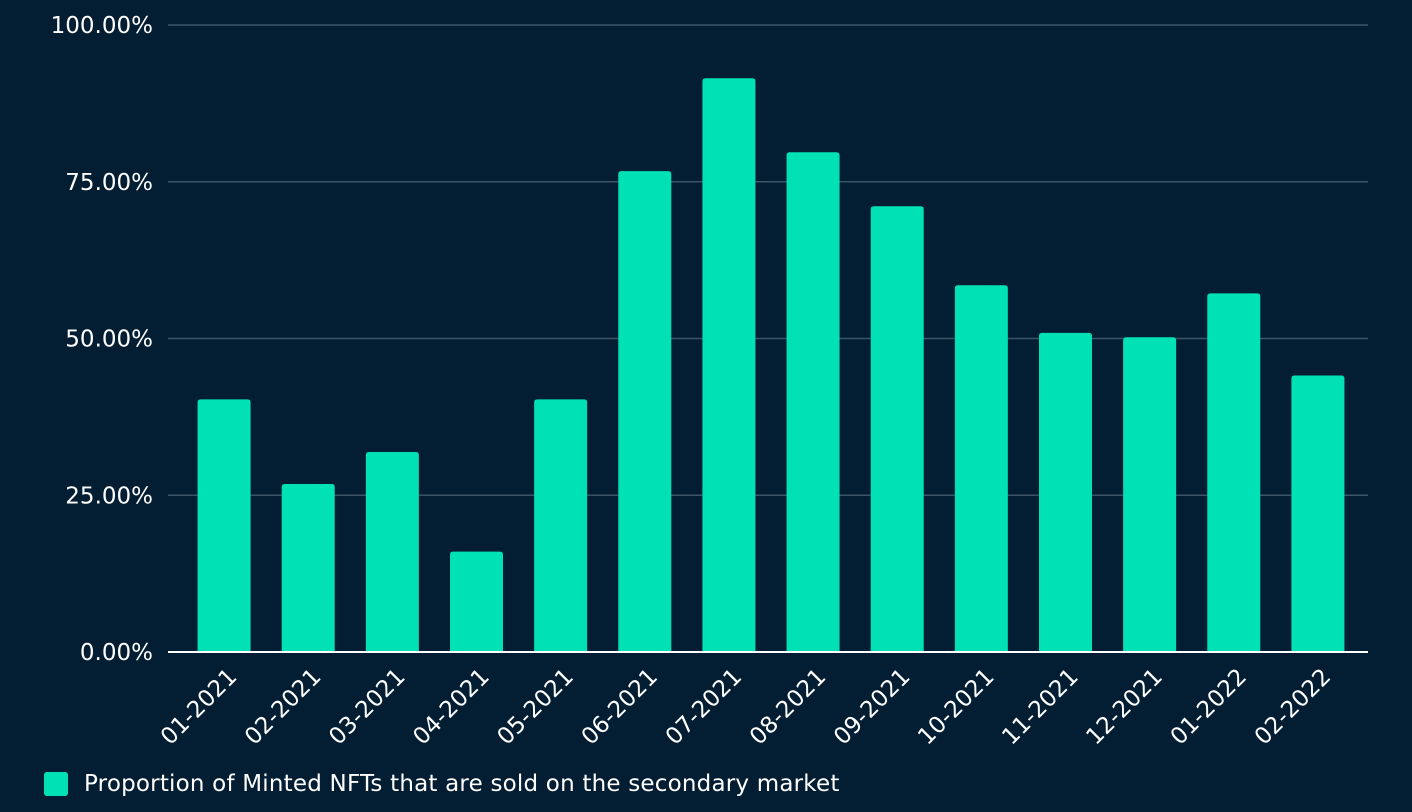 The height and width of the screenshot is (812, 1412). Describe the element at coordinates (1150, 494) in the screenshot. I see `bar-12-2021` at that location.